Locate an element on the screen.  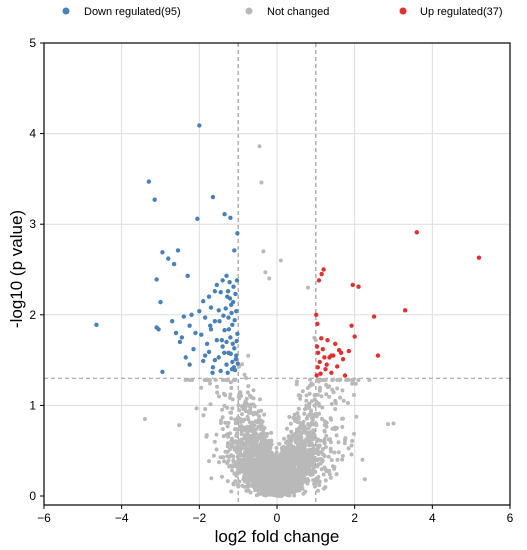
y-axis-label: -log10 (p value) is located at coordinates (16, 269).